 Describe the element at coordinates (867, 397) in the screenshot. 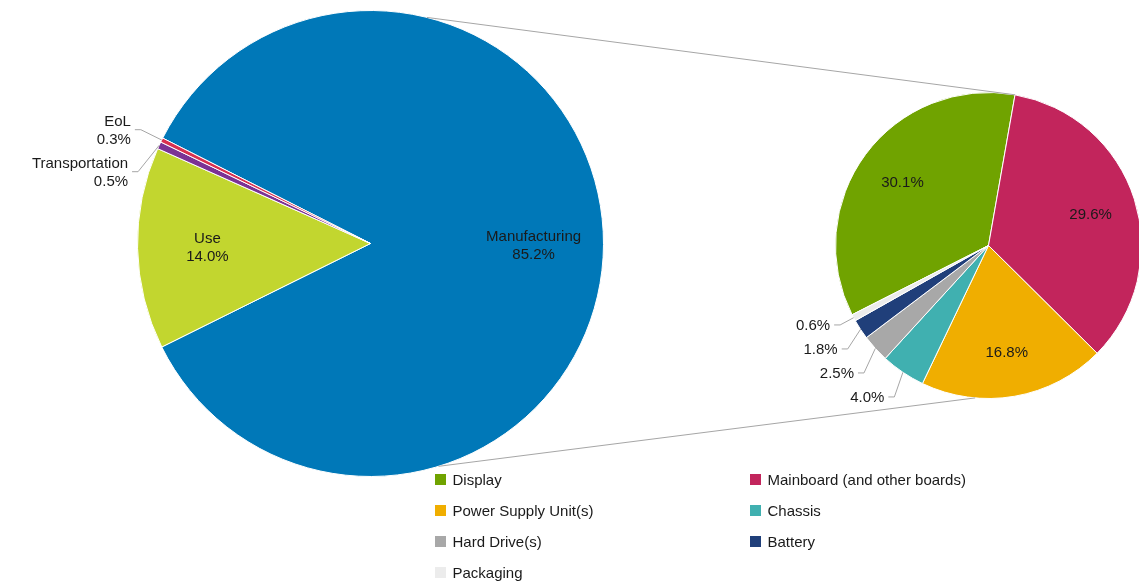

I see `data-label: 4.0%` at that location.